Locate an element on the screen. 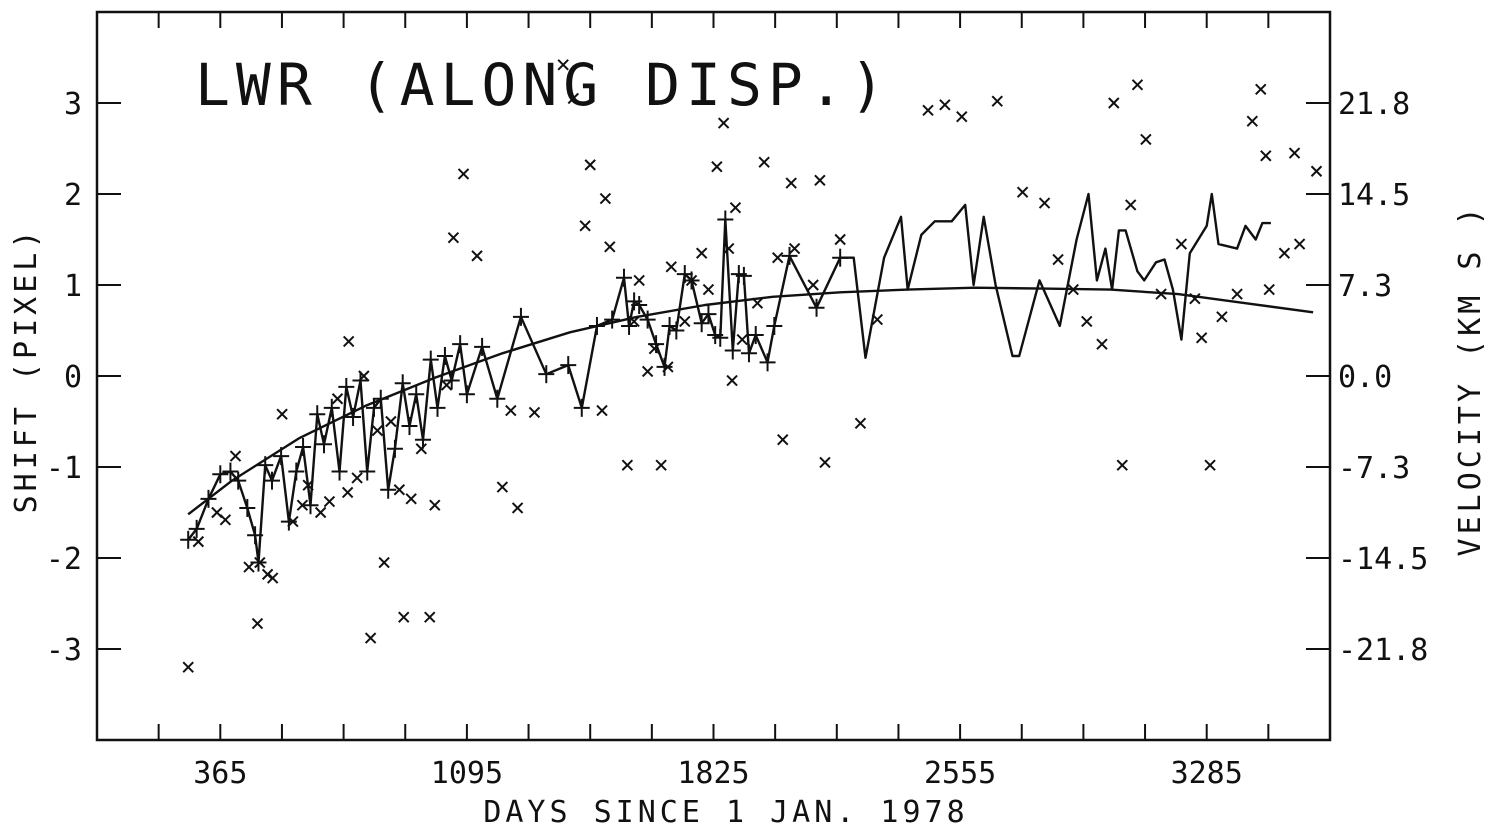 This screenshot has width=1497, height=832. y-tick-label: -3 is located at coordinates (64, 650).